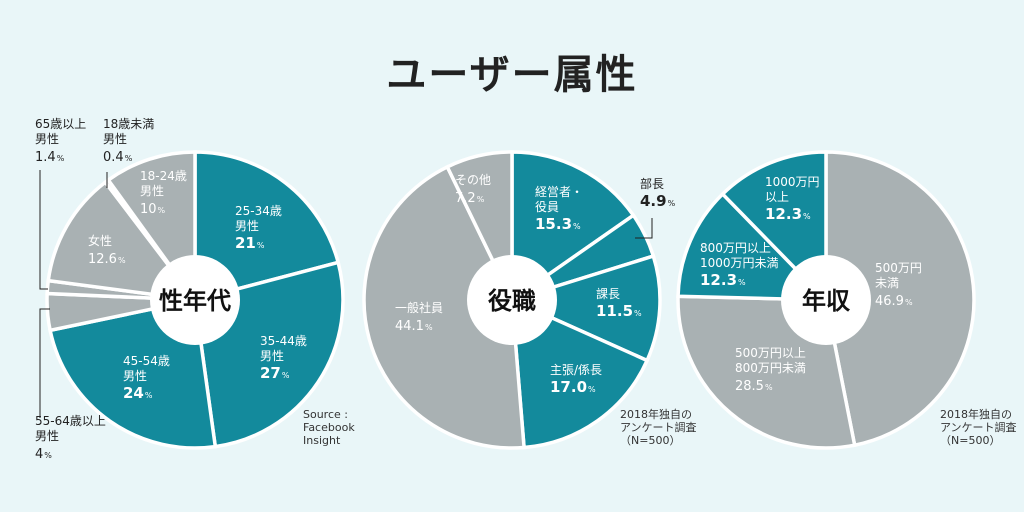 The image size is (1024, 512). I want to click on slice-label: その他, so click(473, 180).